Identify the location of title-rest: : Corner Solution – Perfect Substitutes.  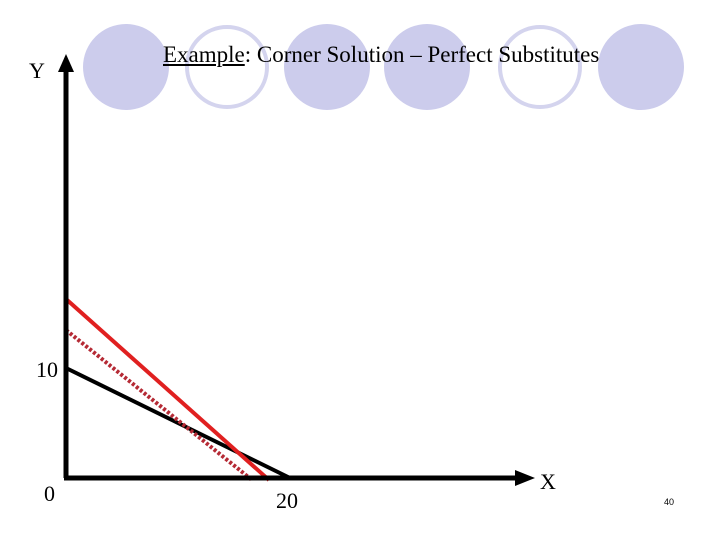
(422, 54).